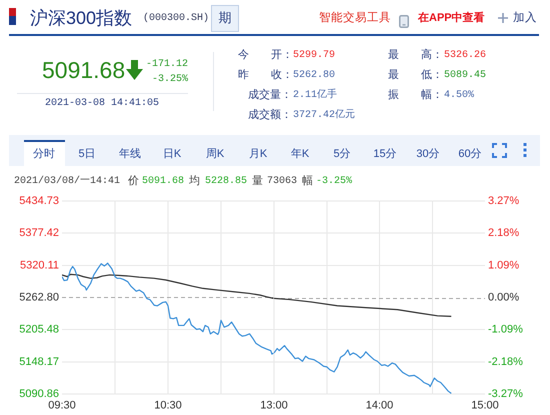 Image resolution: width=550 pixels, height=415 pixels. Describe the element at coordinates (133, 181) in the screenshot. I see `text: 价` at that location.